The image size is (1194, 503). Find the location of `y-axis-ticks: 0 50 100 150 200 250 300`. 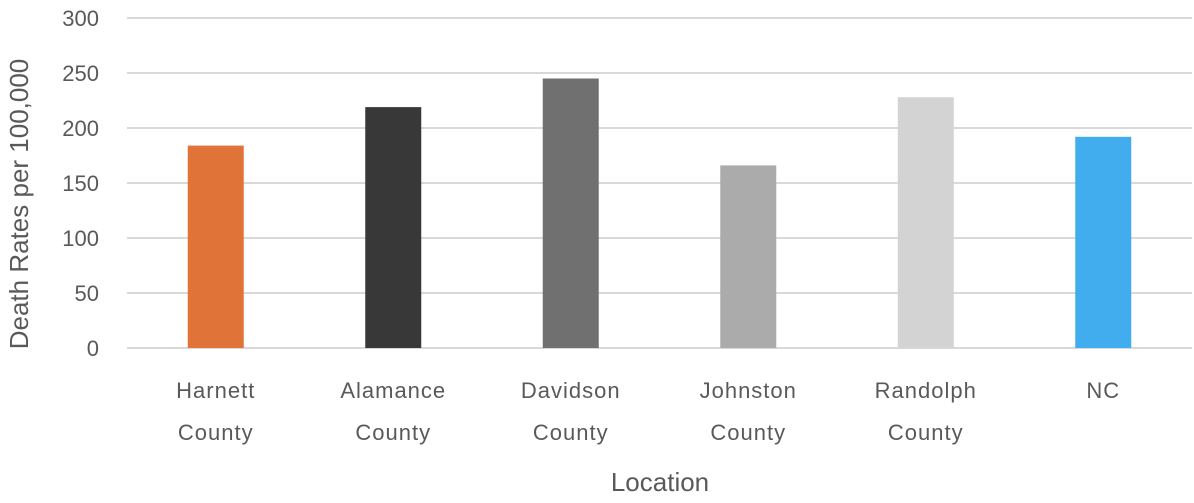

y-axis-ticks: 0 50 100 150 200 250 300 is located at coordinates (80, 183).